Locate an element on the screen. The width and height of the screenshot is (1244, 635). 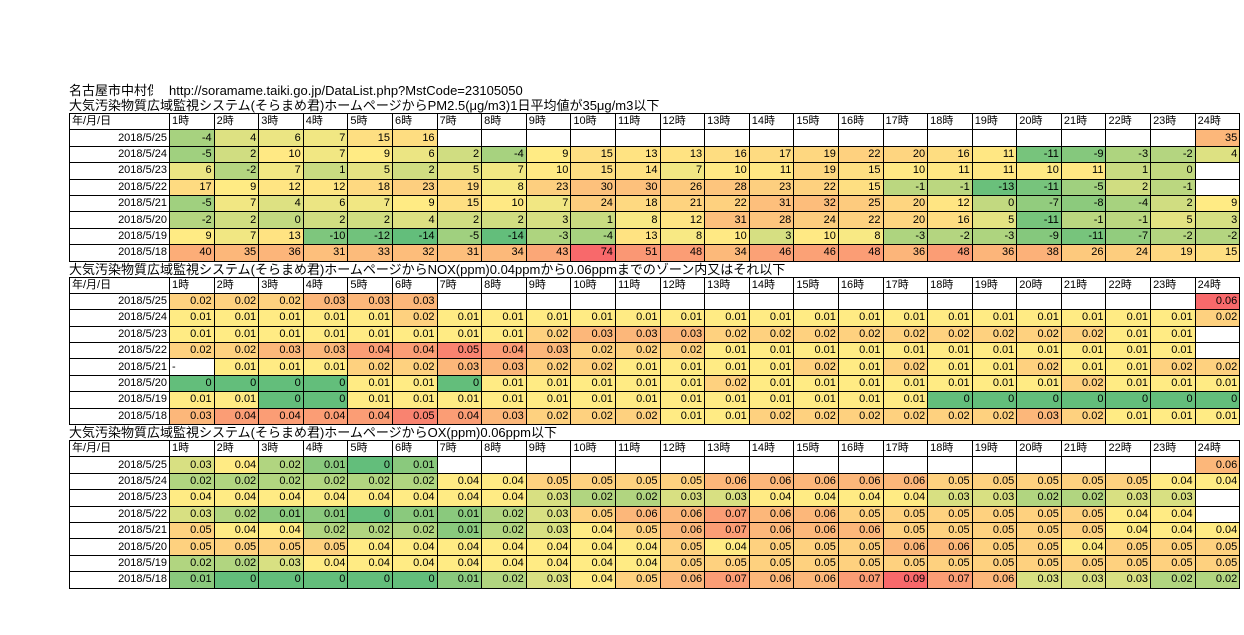
value-cell: 2 is located at coordinates (459, 220).